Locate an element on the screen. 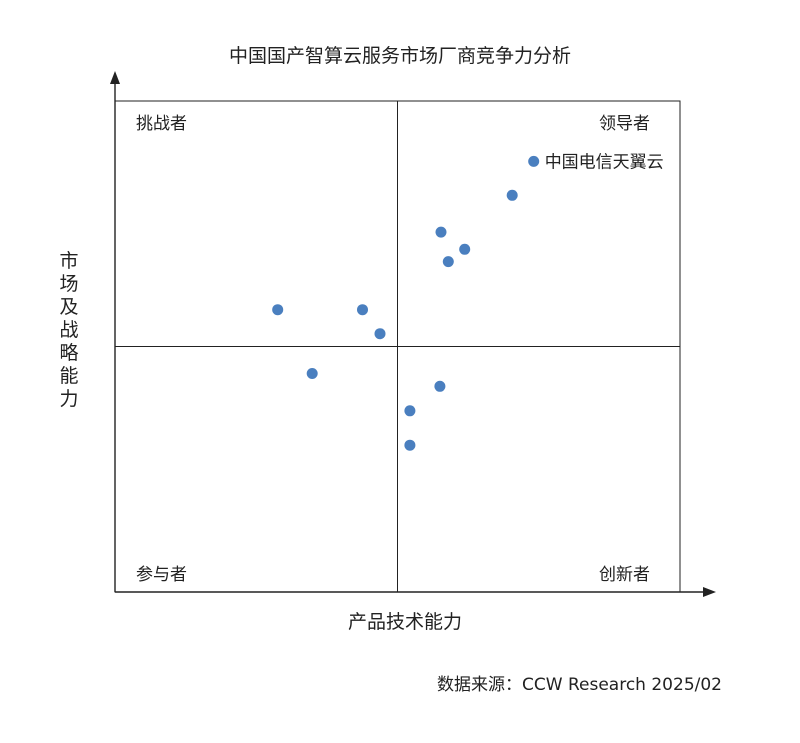 The width and height of the screenshot is (800, 743). quadrant-challengers: 挑战者 is located at coordinates (161, 124).